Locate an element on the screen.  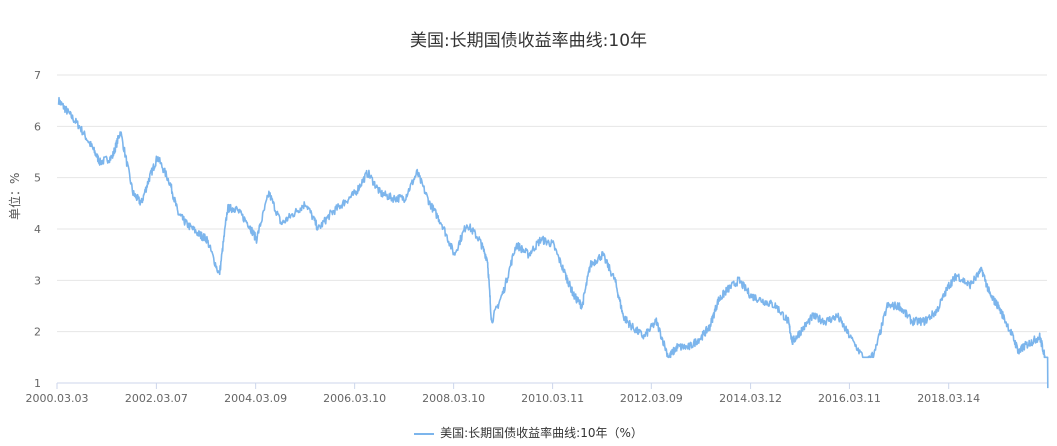
legend: 美国:长期国债收益率曲线:10年（%） is located at coordinates (528, 432).